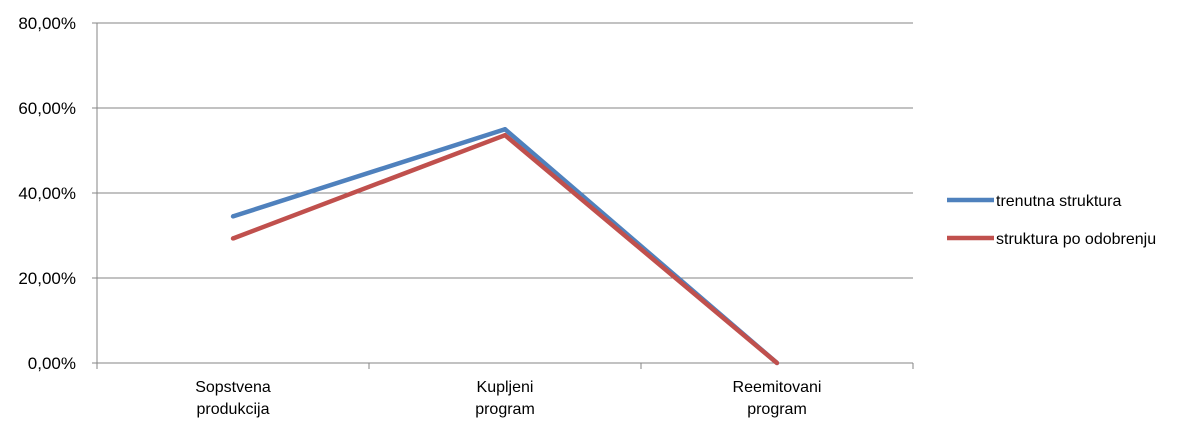  Describe the element at coordinates (47, 193) in the screenshot. I see `y-tick-label: 40,00%` at that location.